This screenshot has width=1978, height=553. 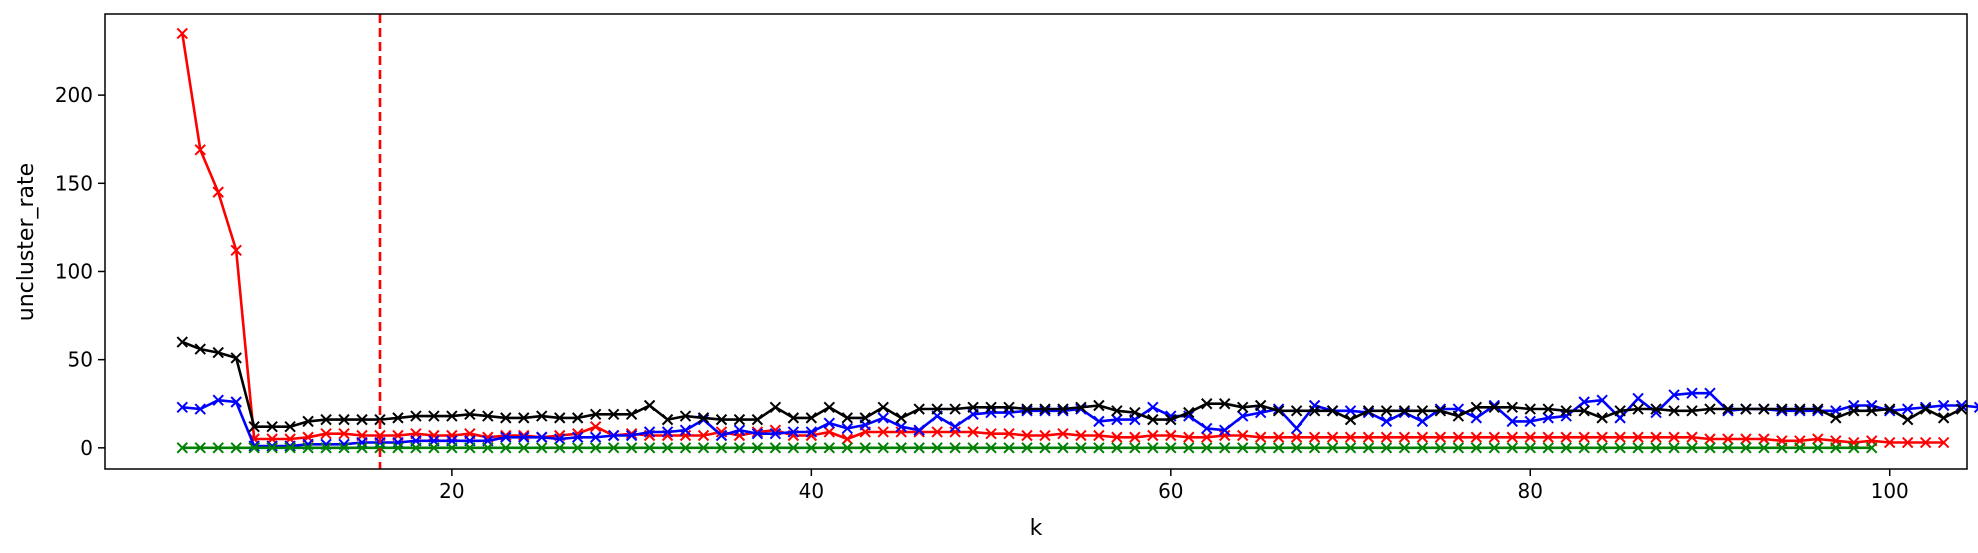 I want to click on x-tick-label: 40, so click(x=811, y=491).